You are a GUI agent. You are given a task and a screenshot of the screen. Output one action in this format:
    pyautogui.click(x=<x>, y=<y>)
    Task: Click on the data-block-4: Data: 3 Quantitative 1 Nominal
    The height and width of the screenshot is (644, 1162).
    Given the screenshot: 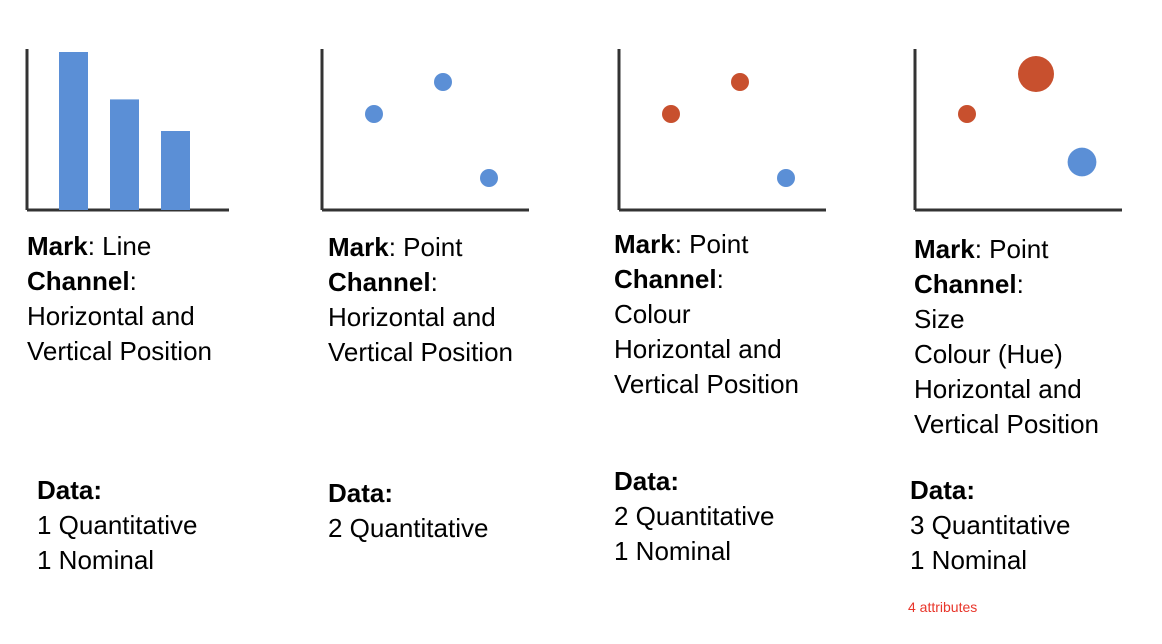 What is the action you would take?
    pyautogui.click(x=990, y=525)
    